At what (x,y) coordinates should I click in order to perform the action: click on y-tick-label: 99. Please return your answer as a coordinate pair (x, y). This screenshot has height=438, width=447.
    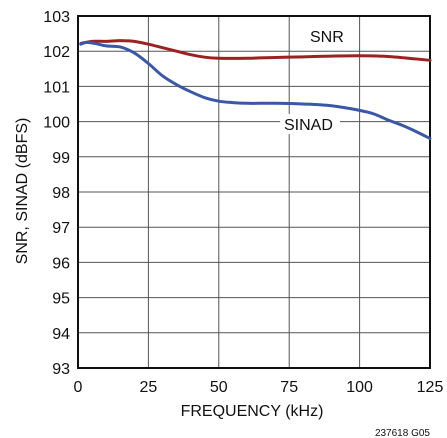
    Looking at the image, I should click on (61, 158).